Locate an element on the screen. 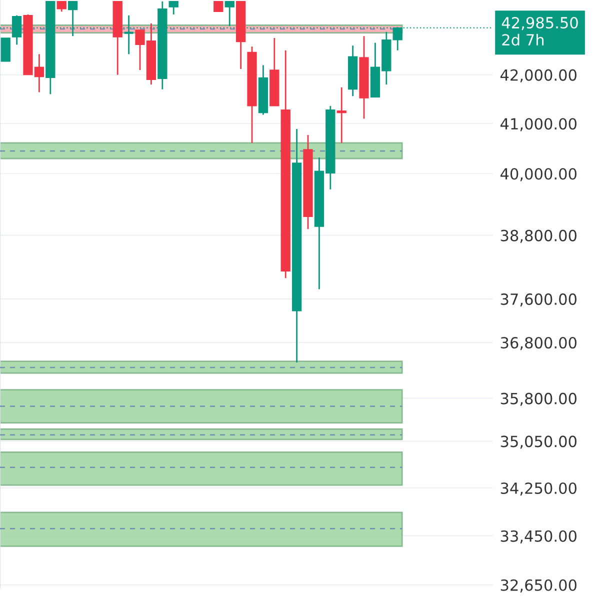 The width and height of the screenshot is (600, 600). y-tick-label: 37,600.00 is located at coordinates (538, 300).